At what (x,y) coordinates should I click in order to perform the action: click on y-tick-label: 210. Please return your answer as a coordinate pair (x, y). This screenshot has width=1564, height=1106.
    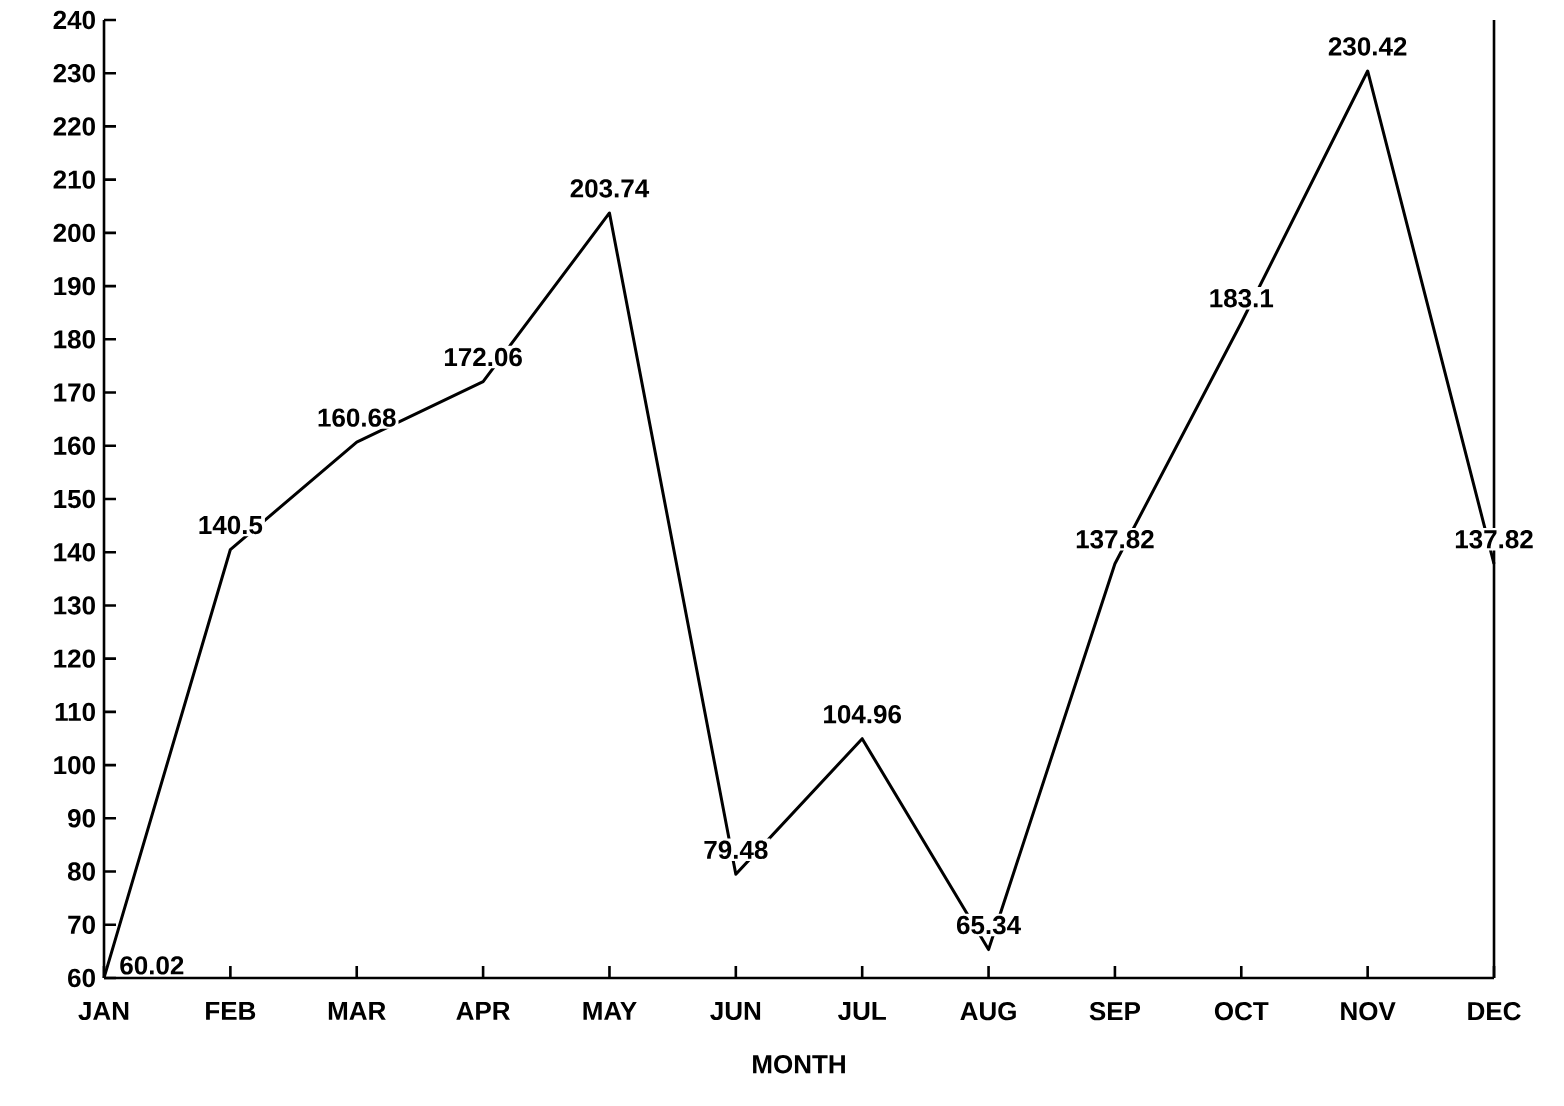
    Looking at the image, I should click on (74, 179).